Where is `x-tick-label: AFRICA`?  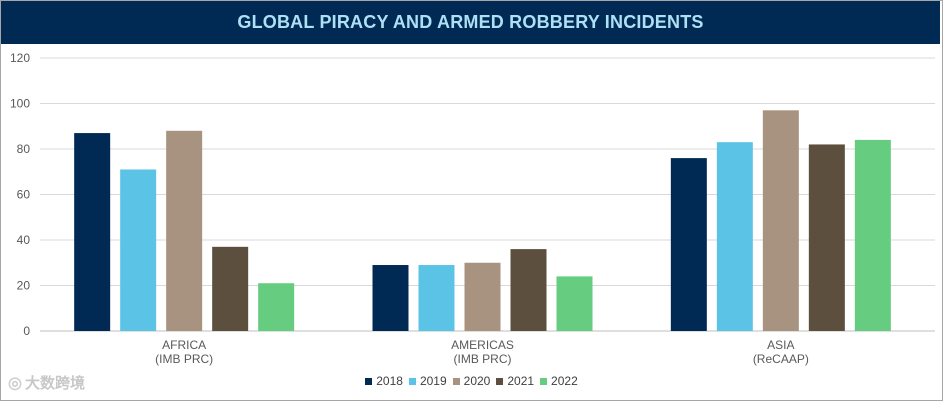 x-tick-label: AFRICA is located at coordinates (184, 345).